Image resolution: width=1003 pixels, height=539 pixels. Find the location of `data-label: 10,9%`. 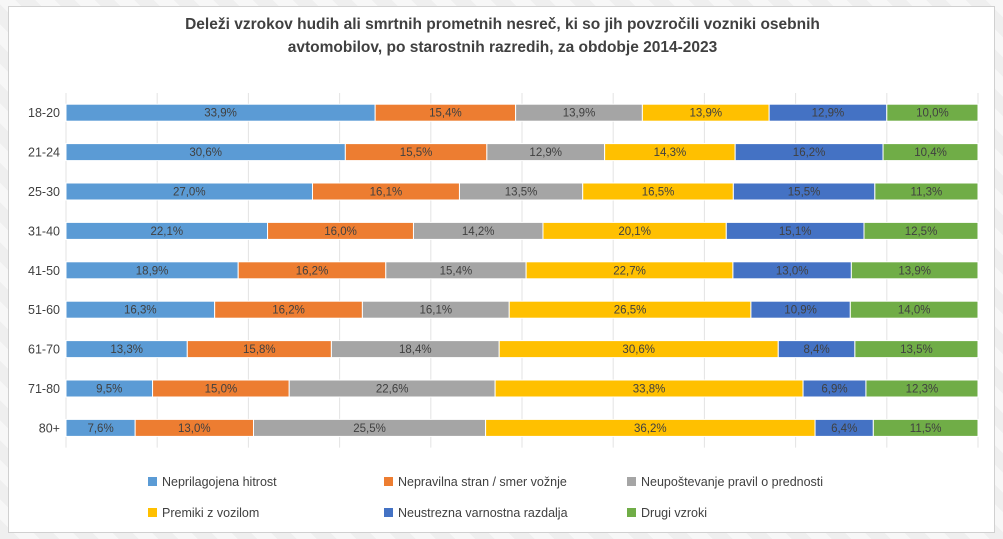

data-label: 10,9% is located at coordinates (800, 311).